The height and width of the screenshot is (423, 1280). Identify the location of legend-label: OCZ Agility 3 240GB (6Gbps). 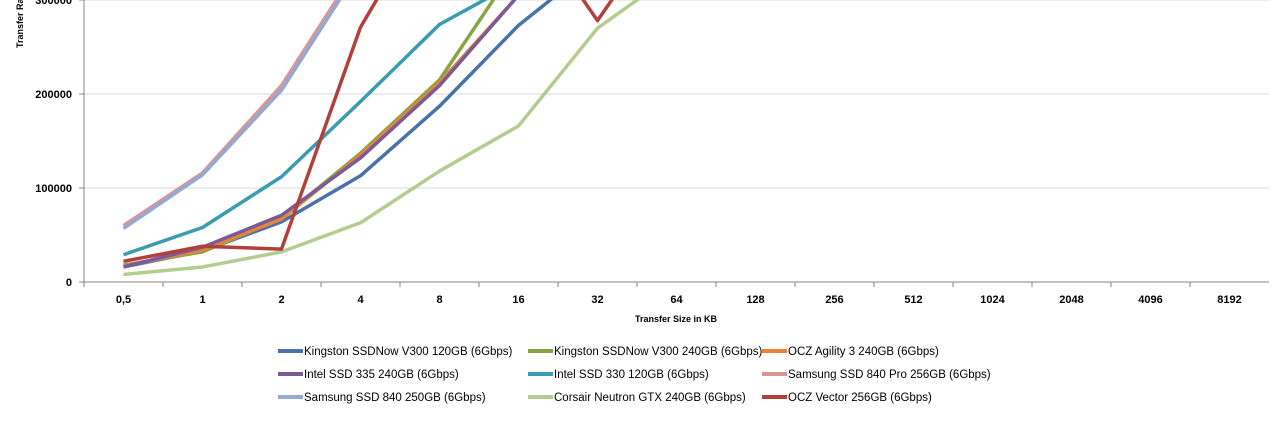
(863, 352).